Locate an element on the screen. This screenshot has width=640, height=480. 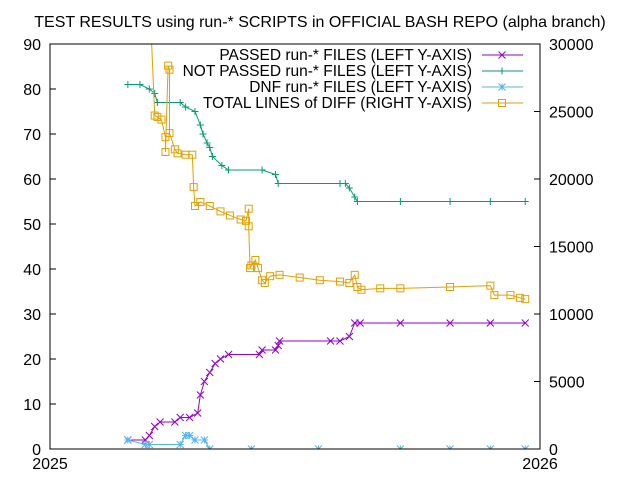
legend-label: NOT PASSED run-* FILES (LEFT Y-AXIS) is located at coordinates (327, 71).